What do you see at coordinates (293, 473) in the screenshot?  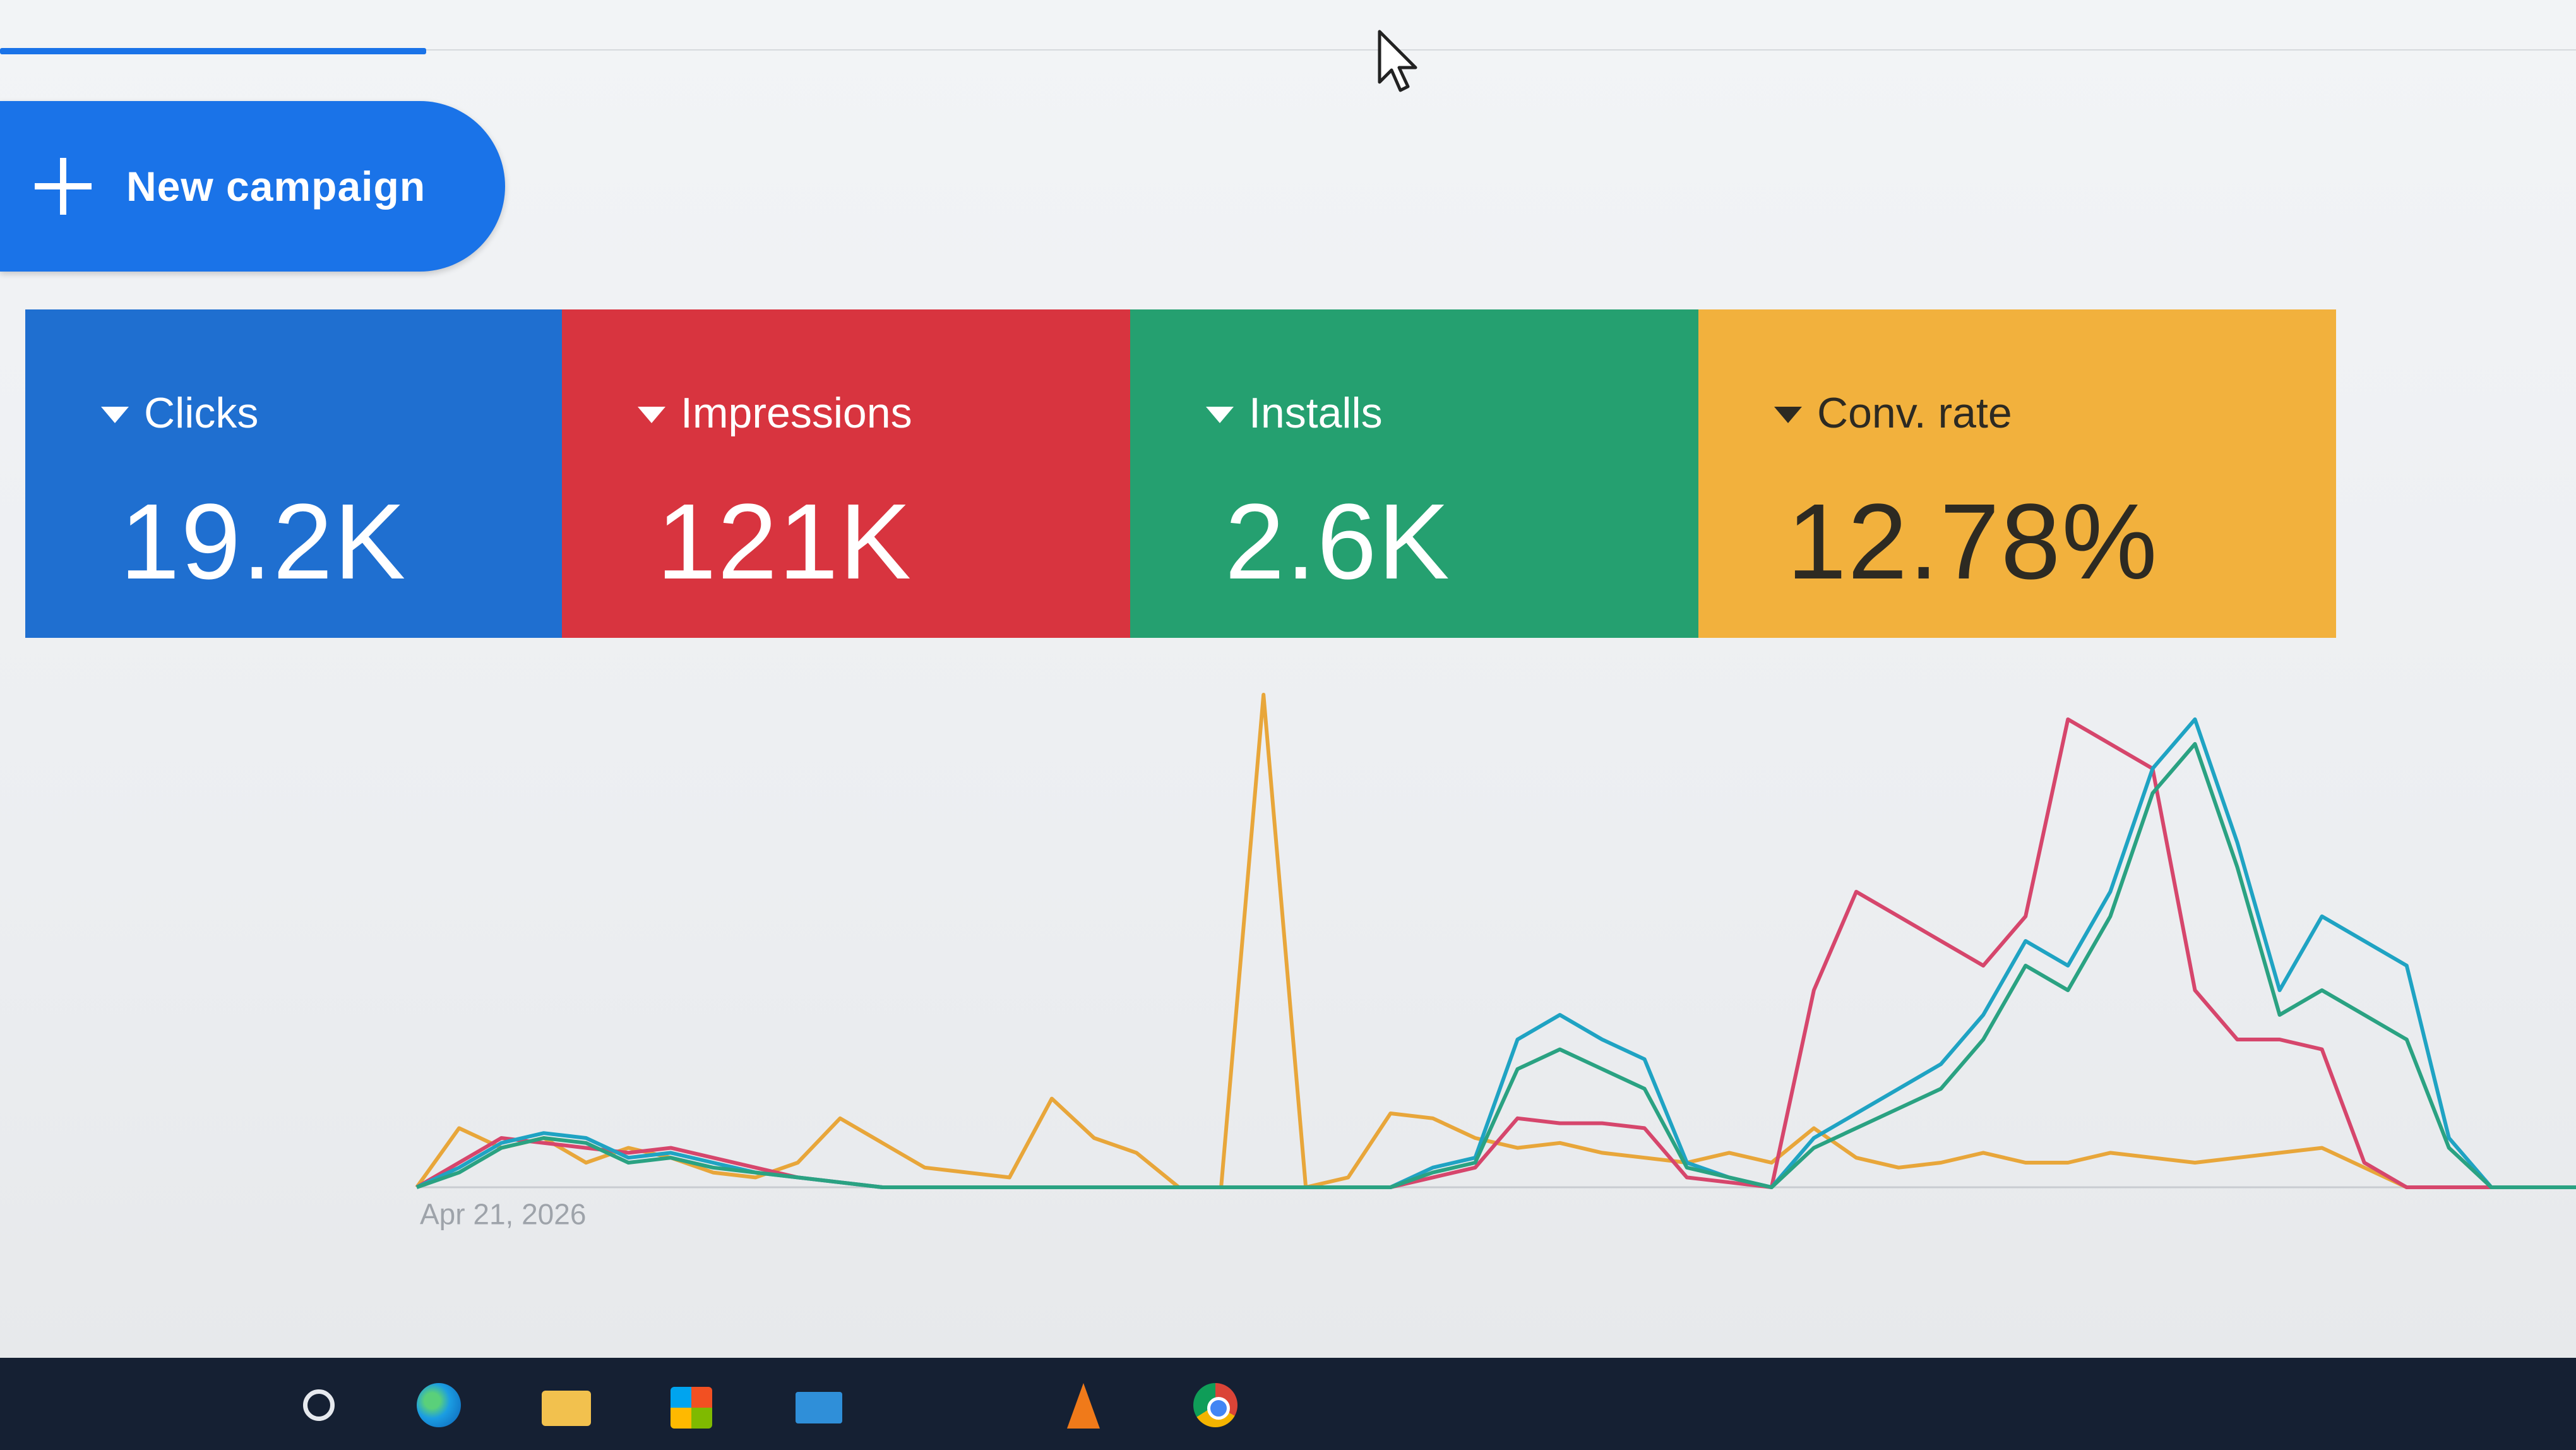 I see `metric-card-clicks: Clicks 19.2K` at bounding box center [293, 473].